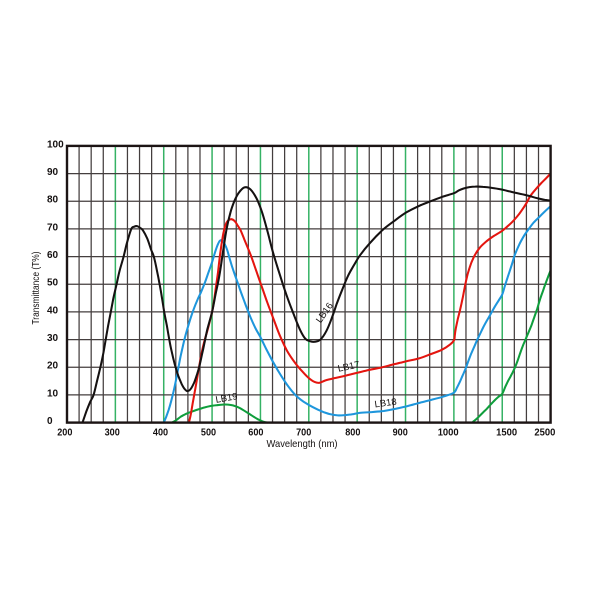 This screenshot has height=600, width=600. Describe the element at coordinates (53, 172) in the screenshot. I see `svg-text: 90` at that location.